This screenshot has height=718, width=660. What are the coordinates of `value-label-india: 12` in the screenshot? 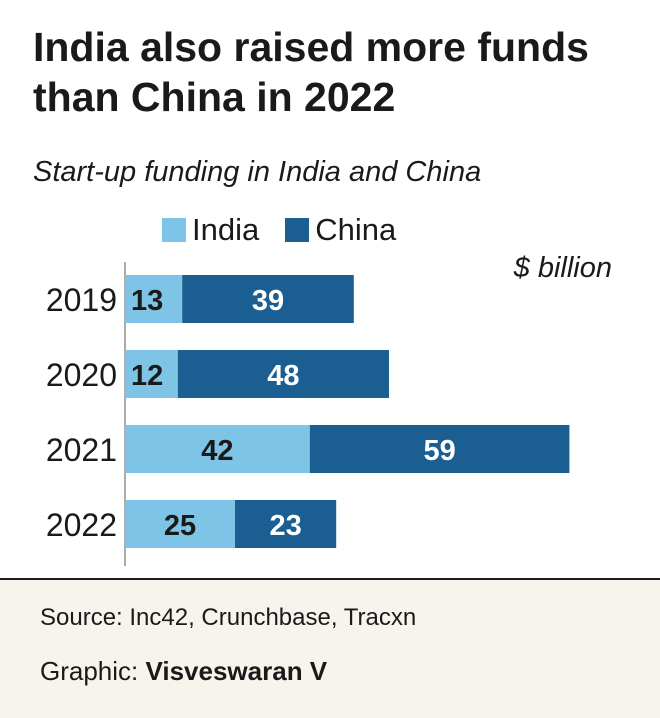 It's located at (147, 376).